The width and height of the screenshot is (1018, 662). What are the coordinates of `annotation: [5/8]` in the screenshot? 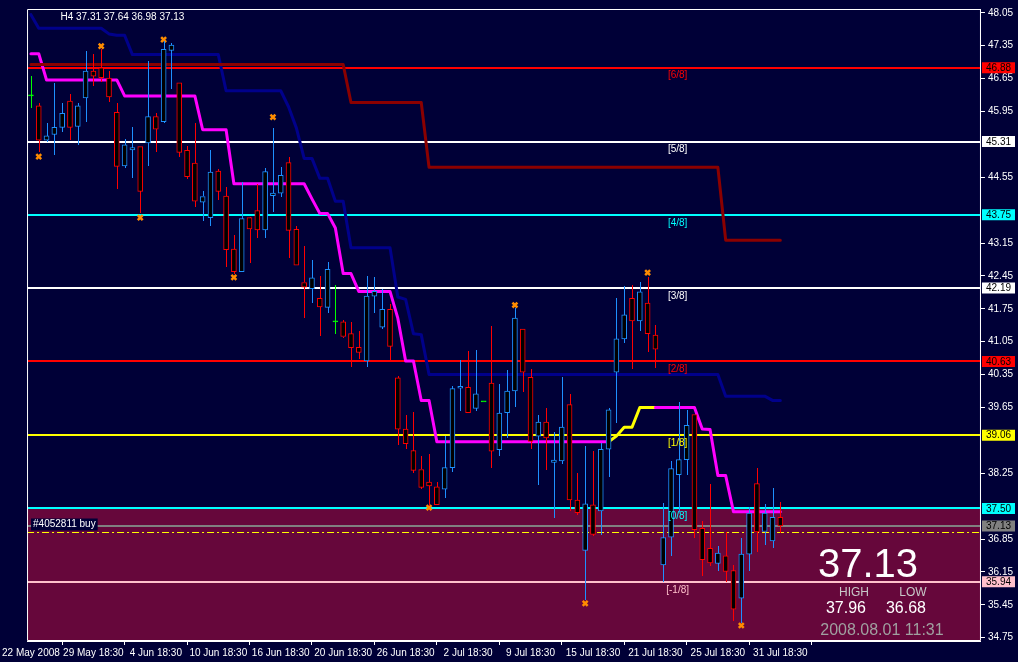 It's located at (677, 149).